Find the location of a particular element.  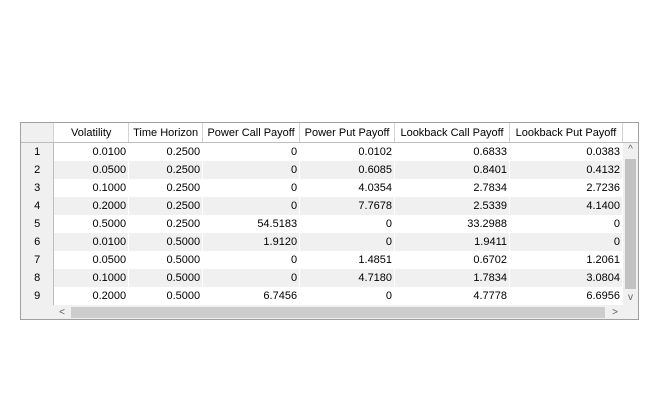

table-row: 1 0.0100 0.2500 0 0.0102 0.6833 0.0383 is located at coordinates (322, 151).